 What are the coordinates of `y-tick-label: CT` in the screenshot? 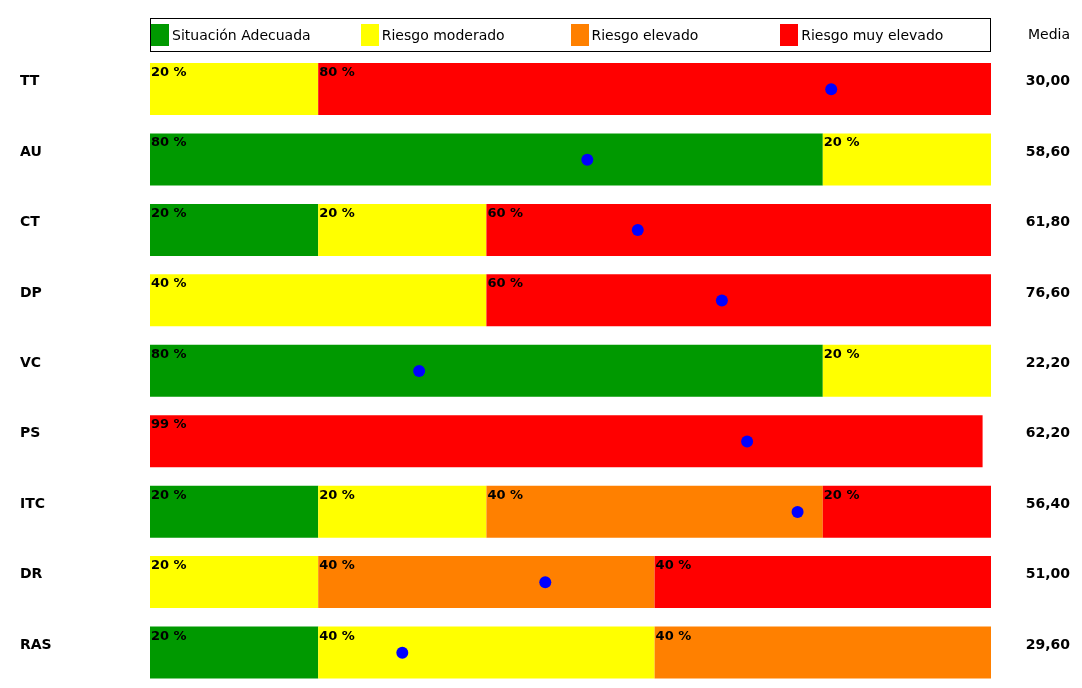 It's located at (30, 221).